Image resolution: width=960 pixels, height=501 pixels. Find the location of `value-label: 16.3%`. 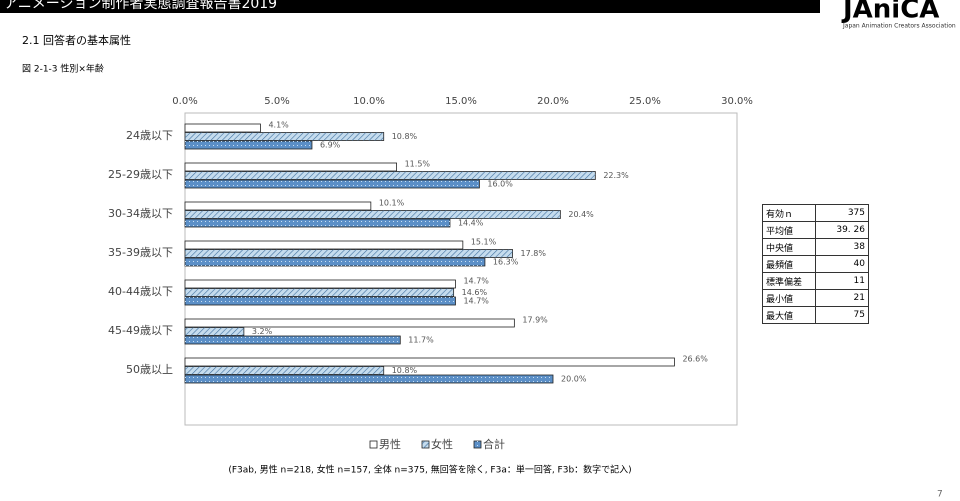

value-label: 16.3% is located at coordinates (506, 262).